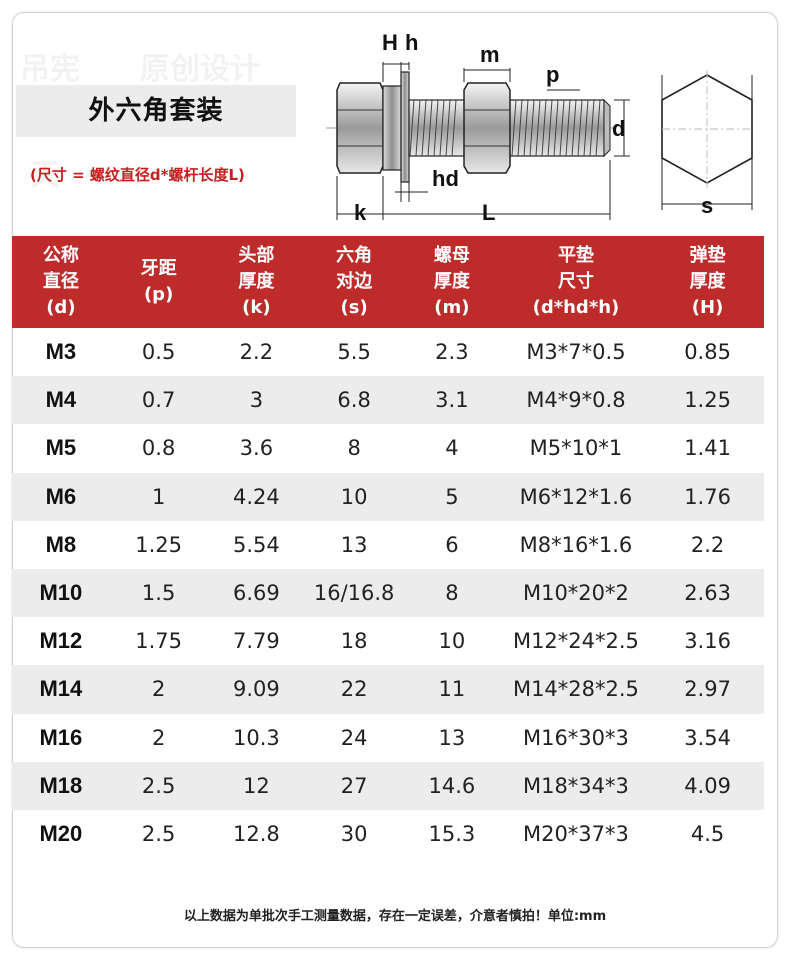  I want to click on value-cell: M20*37*3, so click(575, 833).